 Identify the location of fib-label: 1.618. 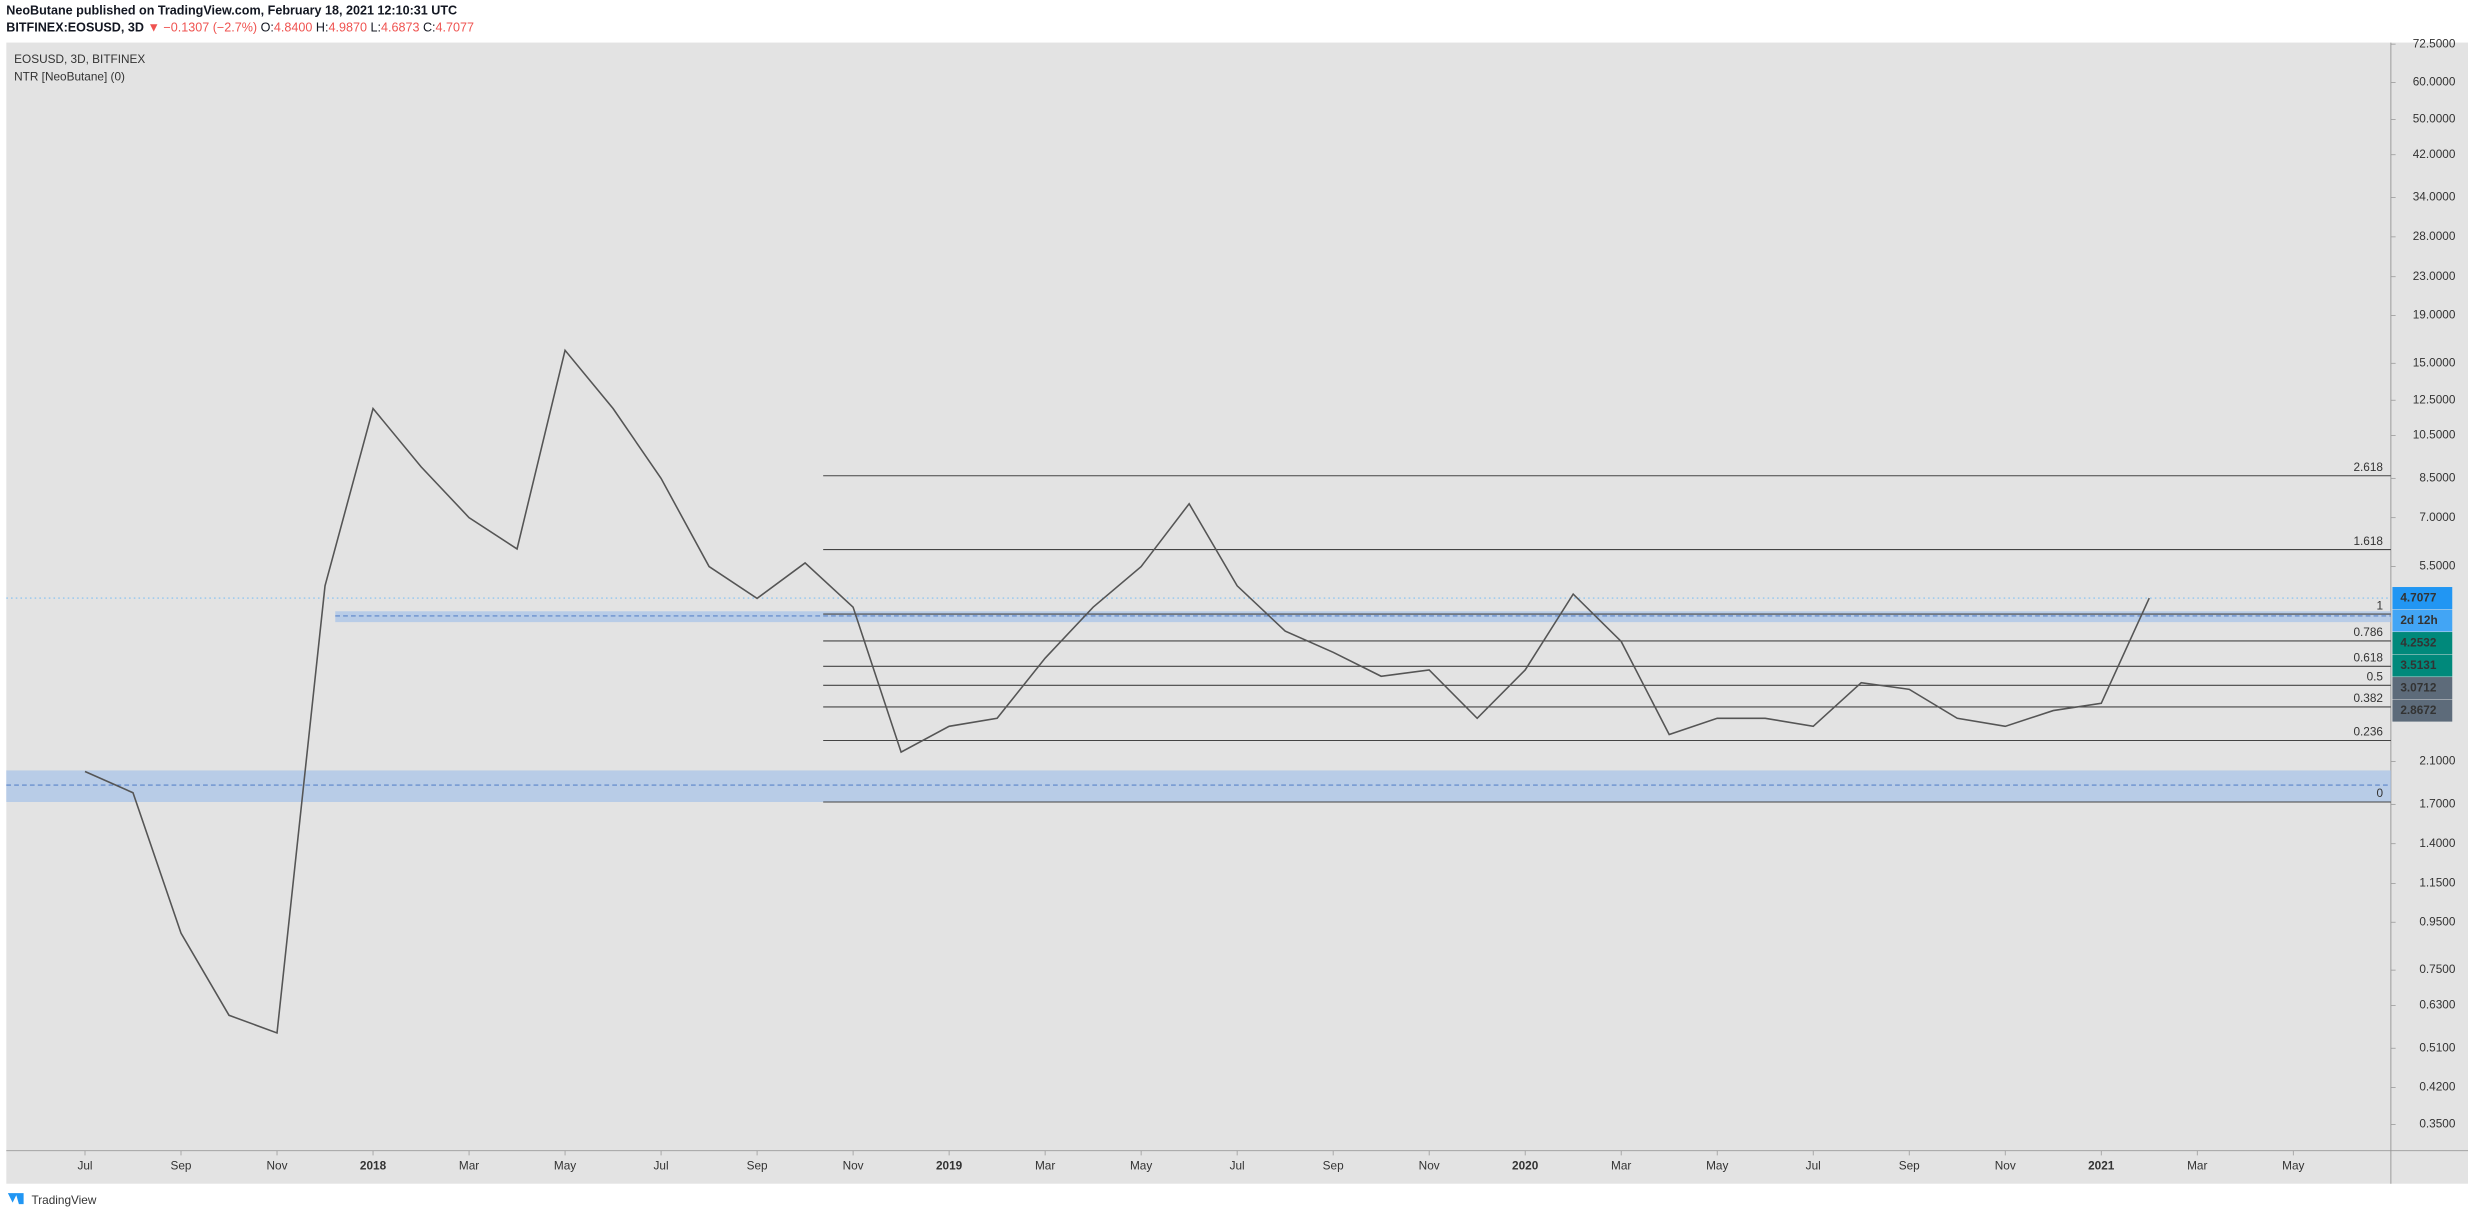
(2368, 541).